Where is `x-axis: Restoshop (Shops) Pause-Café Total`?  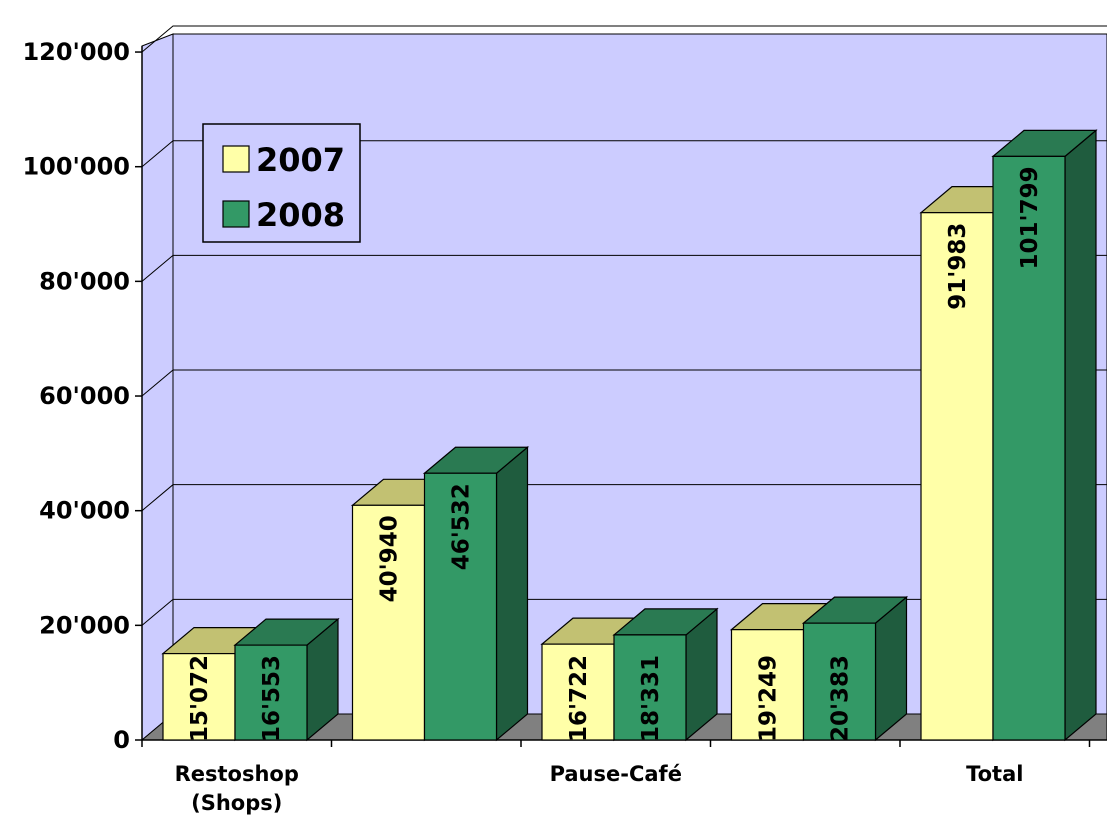
x-axis: Restoshop (Shops) Pause-Café Total is located at coordinates (624, 777).